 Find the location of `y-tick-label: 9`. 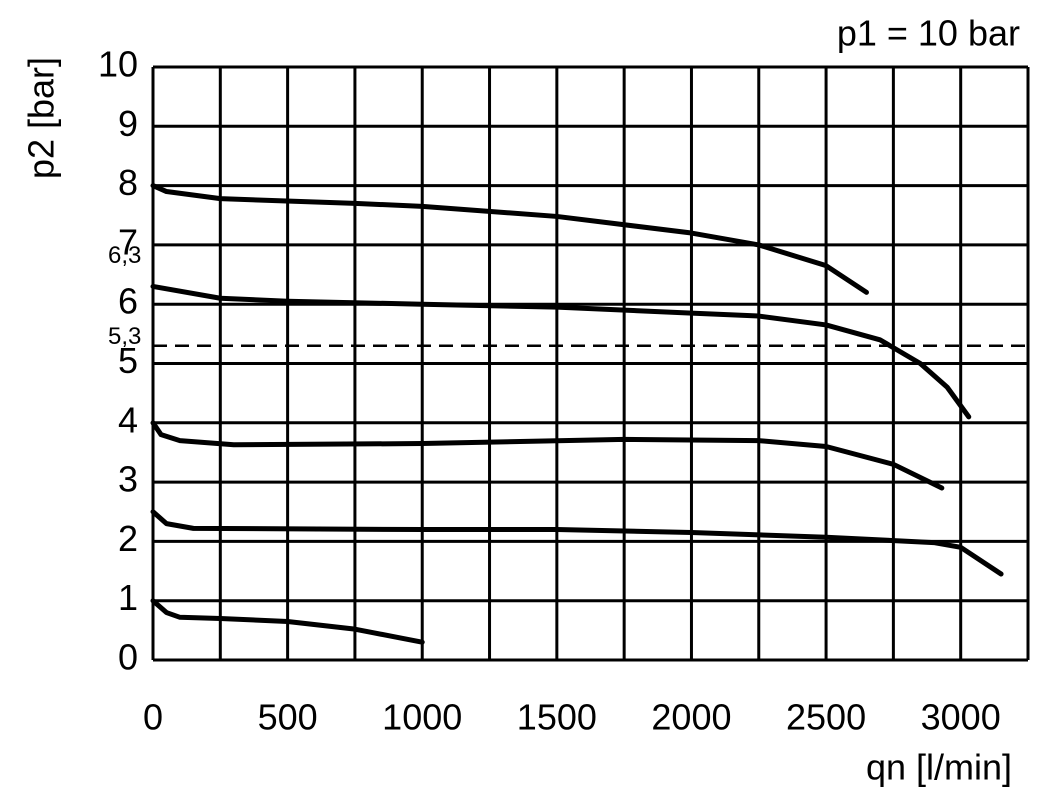

y-tick-label: 9 is located at coordinates (128, 123).